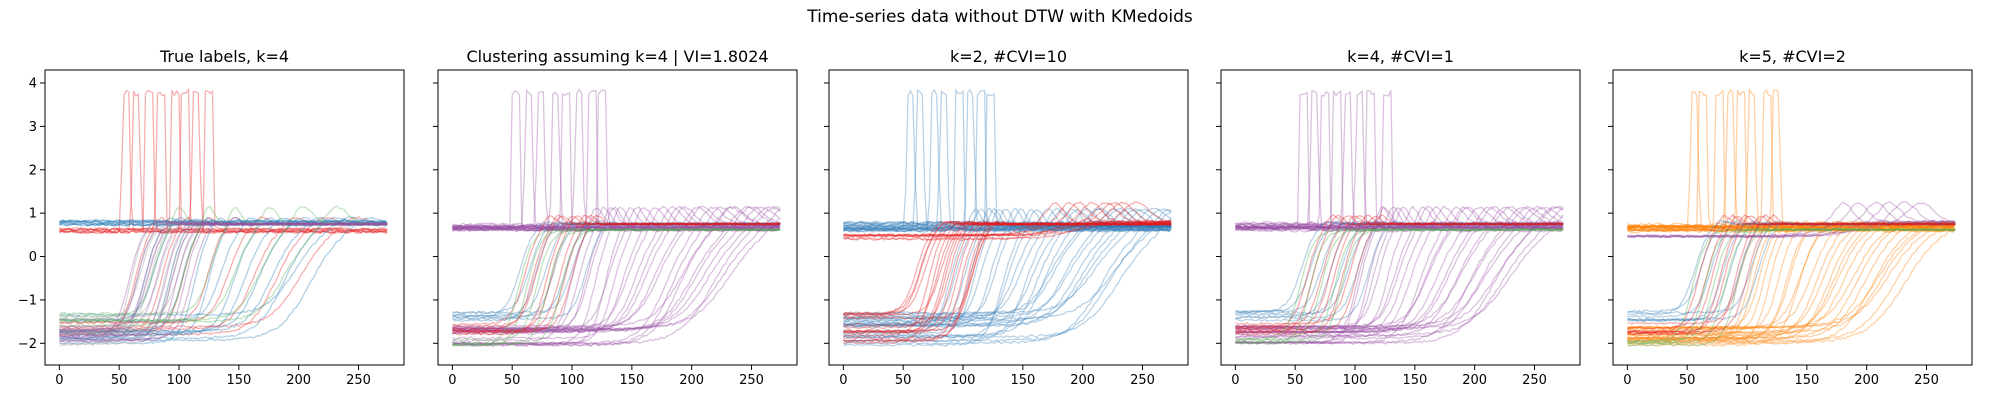 The height and width of the screenshot is (400, 2000). What do you see at coordinates (1747, 380) in the screenshot?
I see `x-tick-label: 100` at bounding box center [1747, 380].